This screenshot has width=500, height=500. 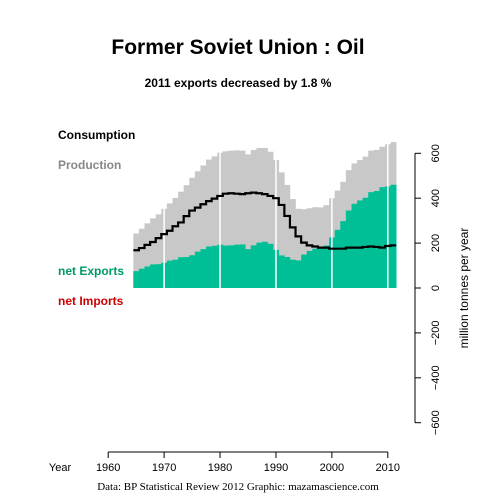 I want to click on chart-subtitle: 2011 exports decreased by 1.8 %, so click(x=238, y=83).